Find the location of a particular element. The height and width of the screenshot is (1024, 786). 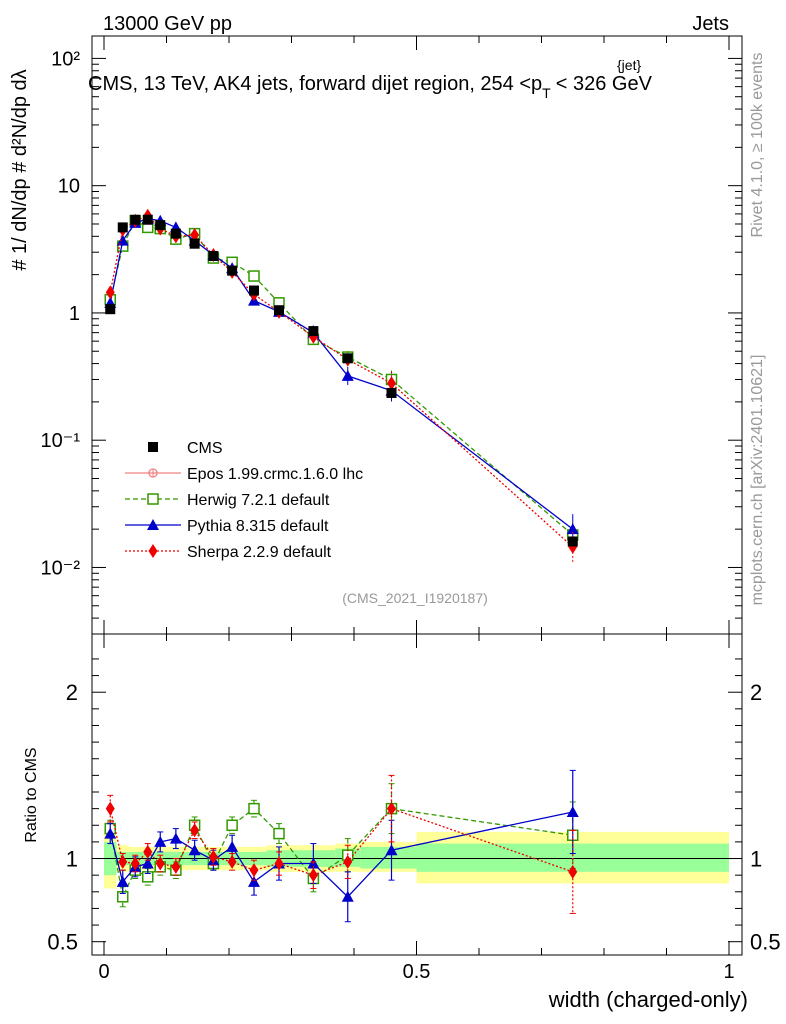

y-tick-label-main: 10⁻² is located at coordinates (61, 568).